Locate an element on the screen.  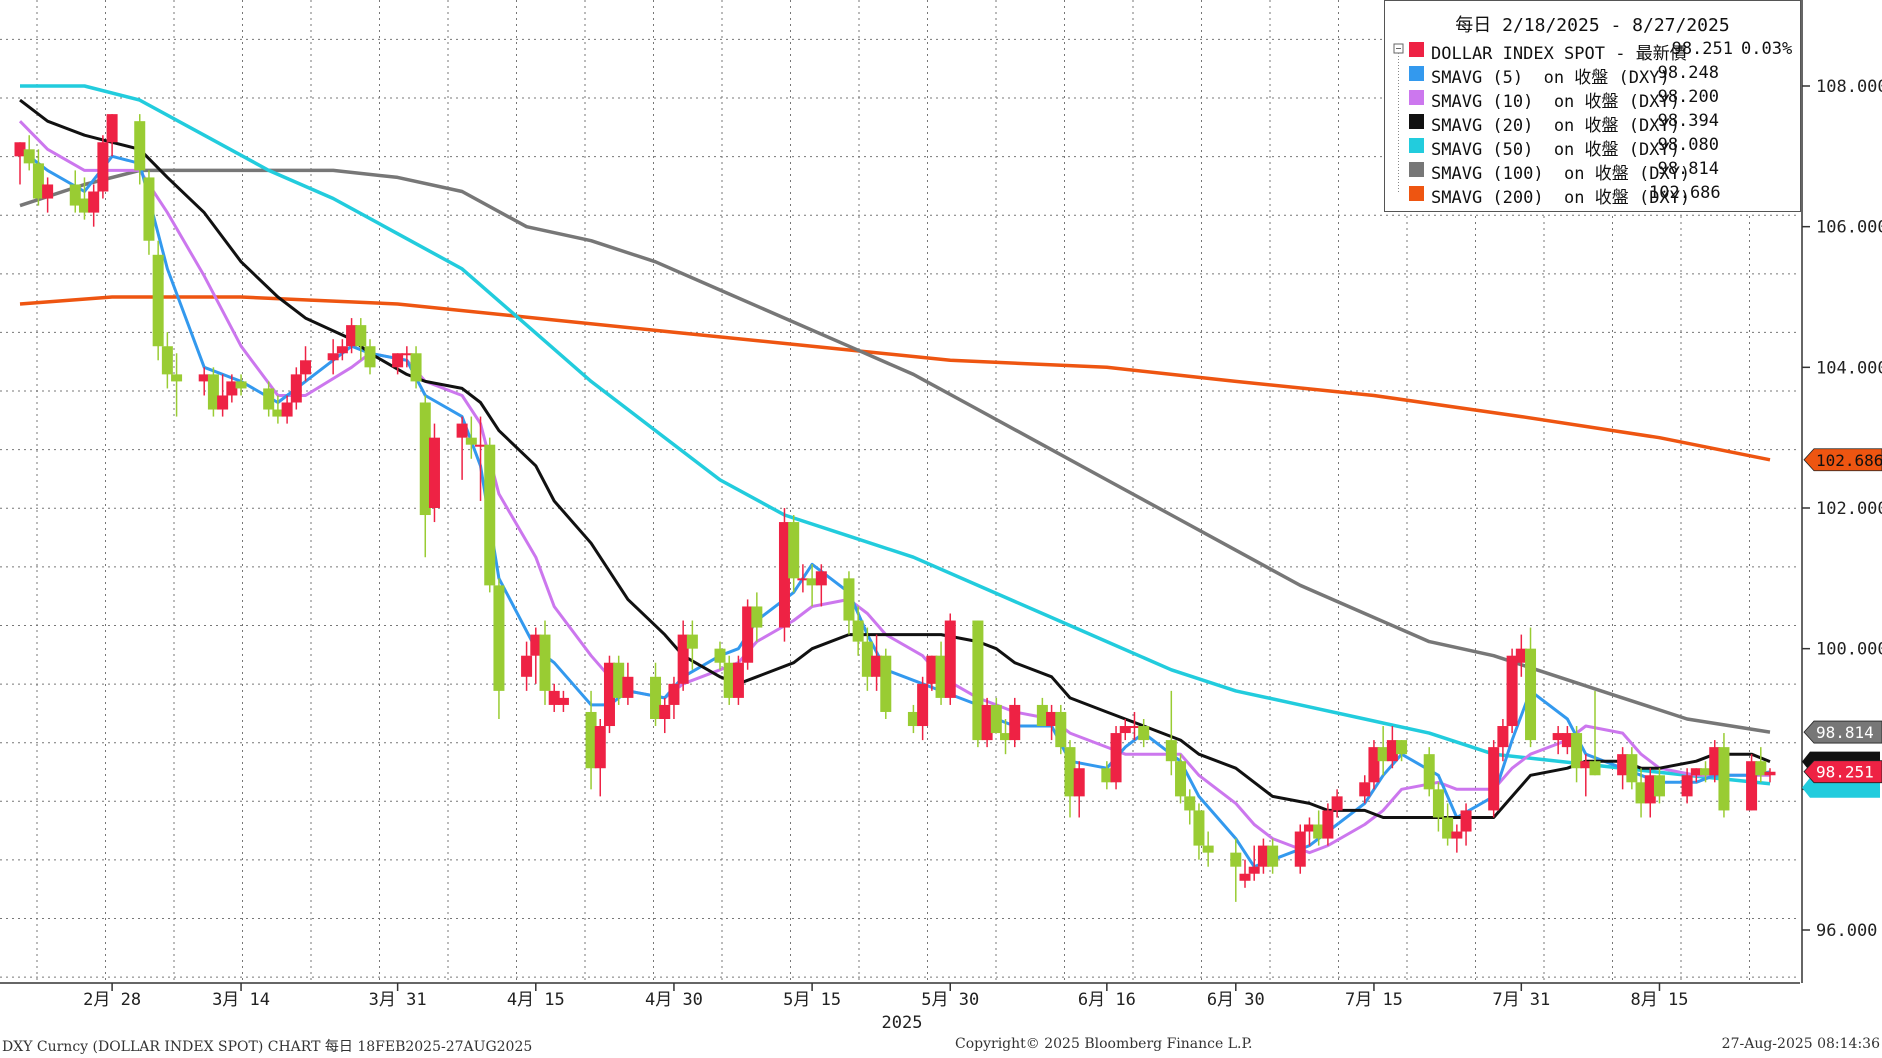
x-tick-label: 6月 16 is located at coordinates (1107, 1000).